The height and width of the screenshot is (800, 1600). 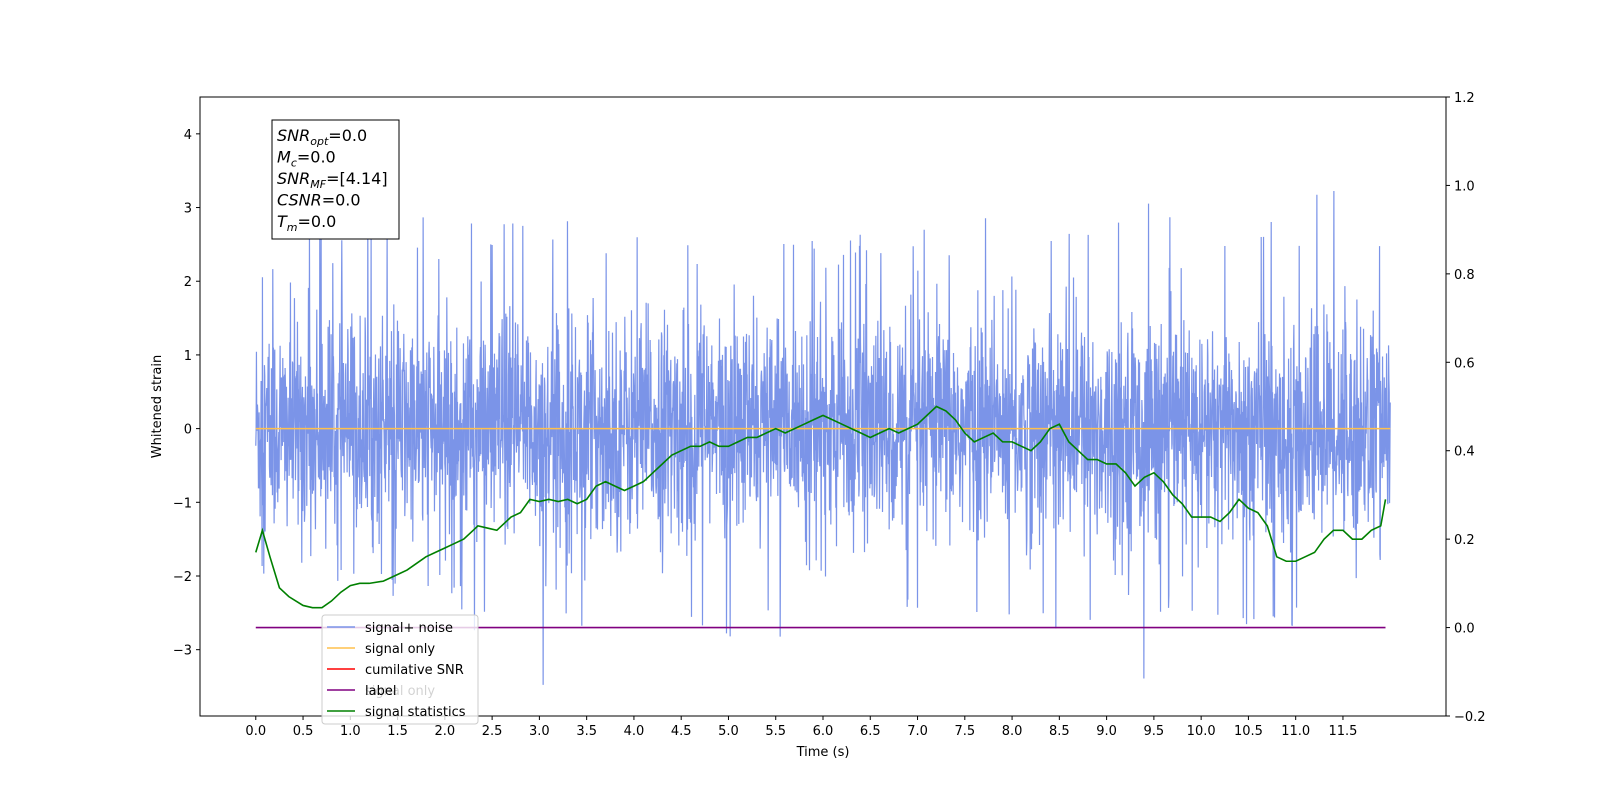 I want to click on x-tick-label: 2.0, so click(x=445, y=731).